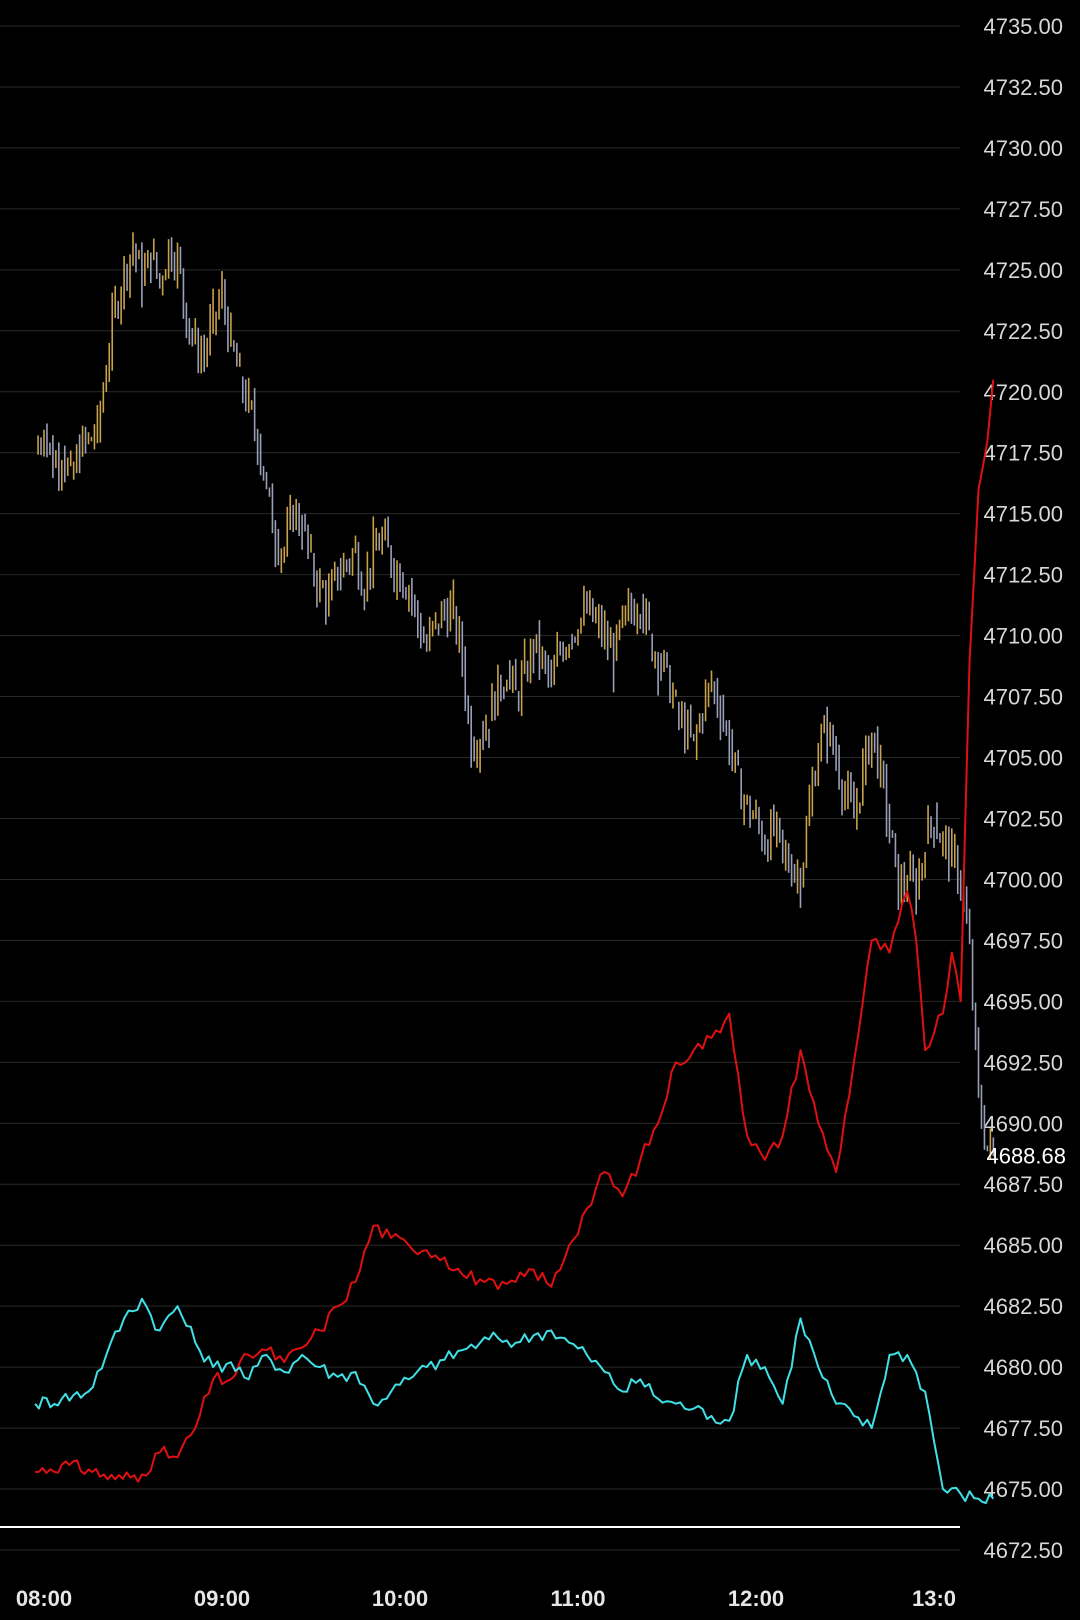 Image resolution: width=1080 pixels, height=1620 pixels. Describe the element at coordinates (1023, 514) in the screenshot. I see `y-tick-label: 4715.00` at that location.